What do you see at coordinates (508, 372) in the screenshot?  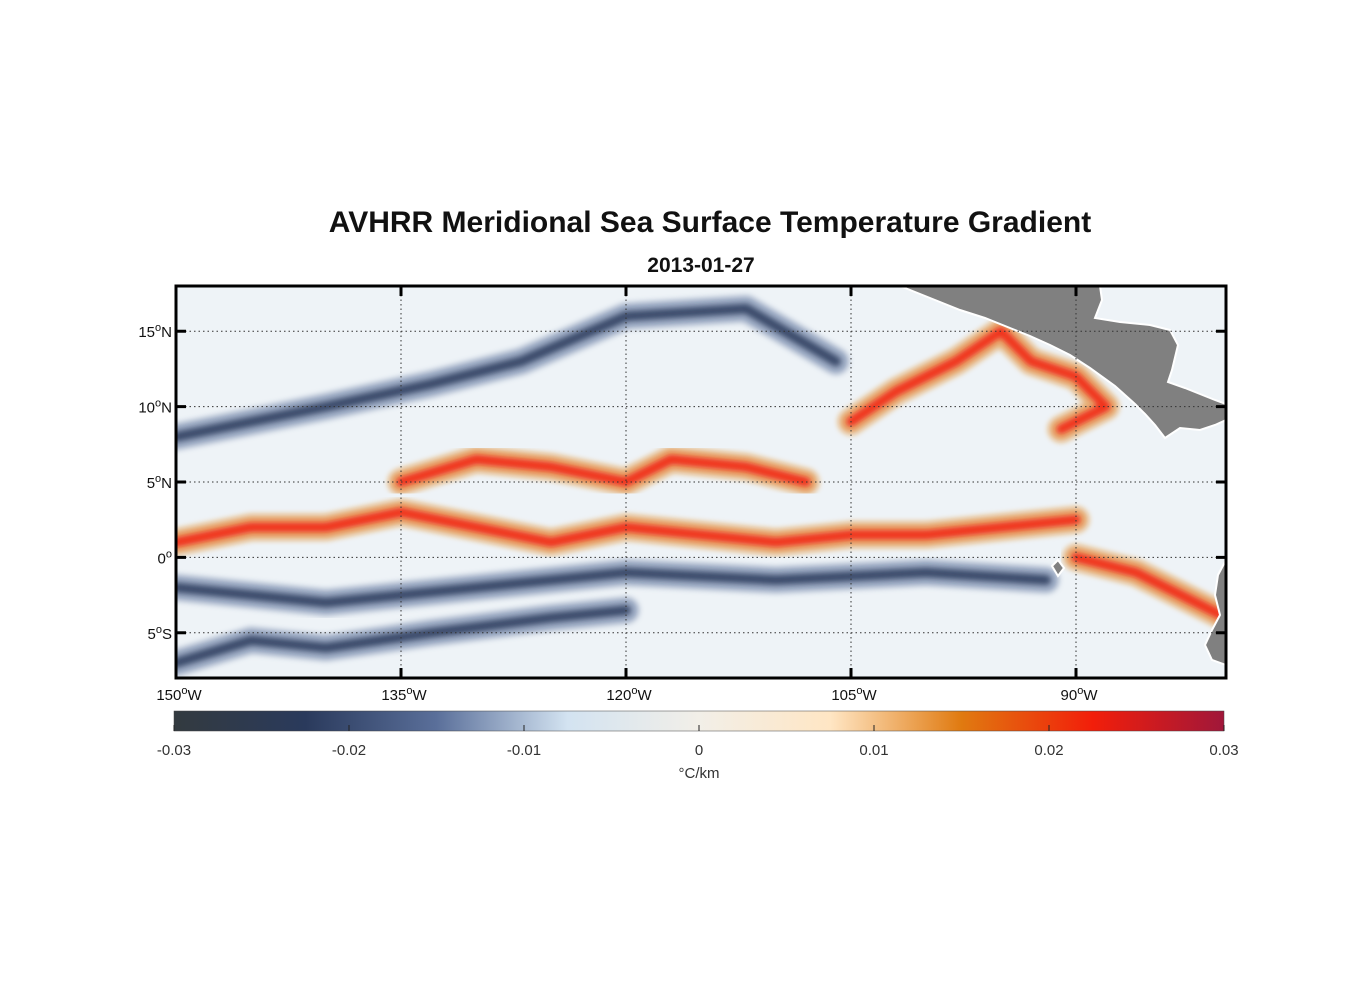 I see `front-north-cold-band` at bounding box center [508, 372].